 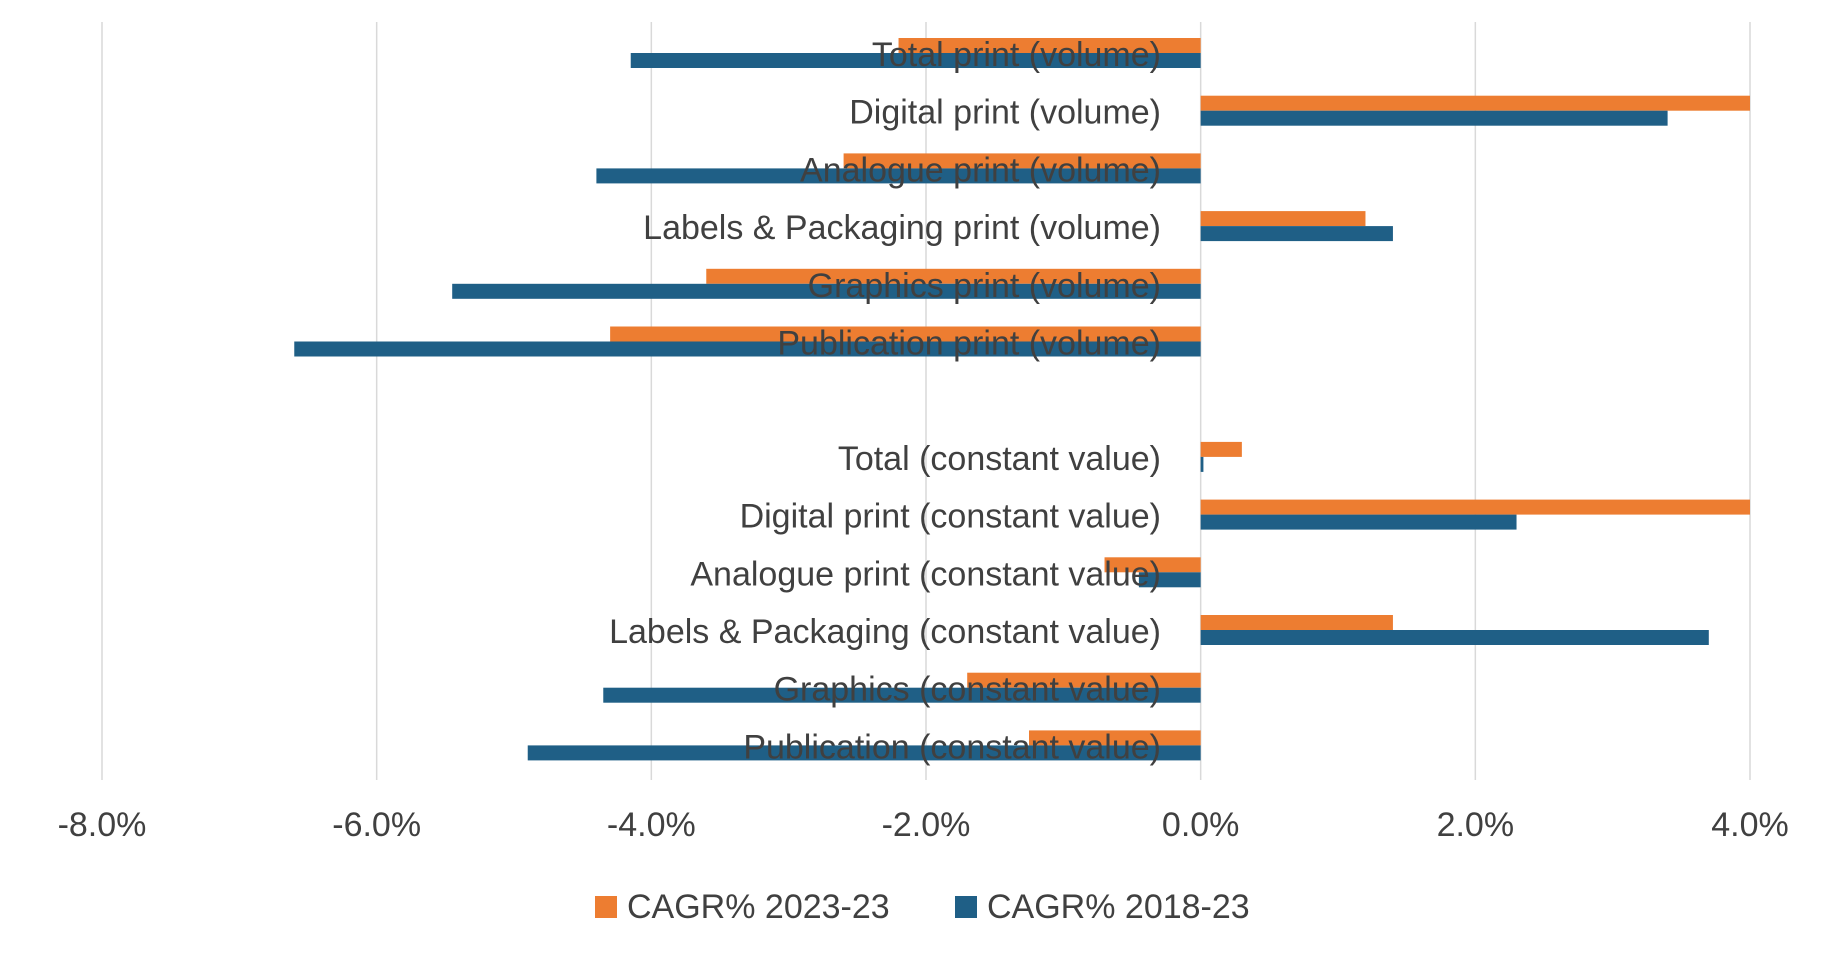 I want to click on x-tick-label: 4.0%, so click(x=1750, y=825).